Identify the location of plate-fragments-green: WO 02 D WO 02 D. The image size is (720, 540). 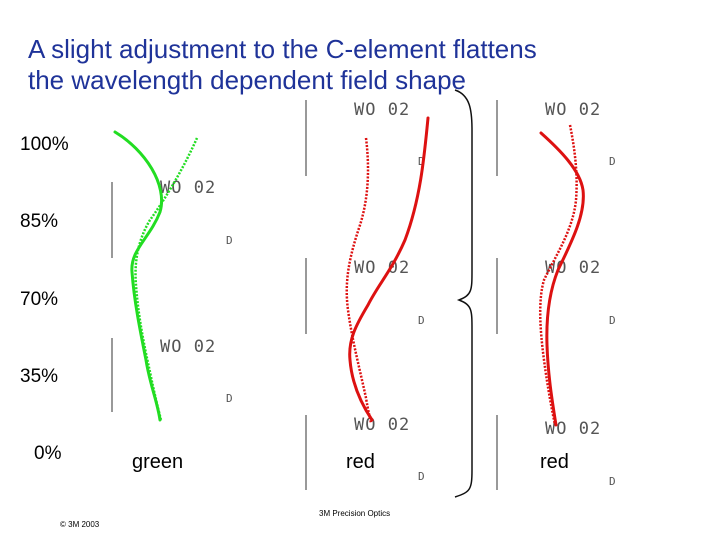
(172, 295).